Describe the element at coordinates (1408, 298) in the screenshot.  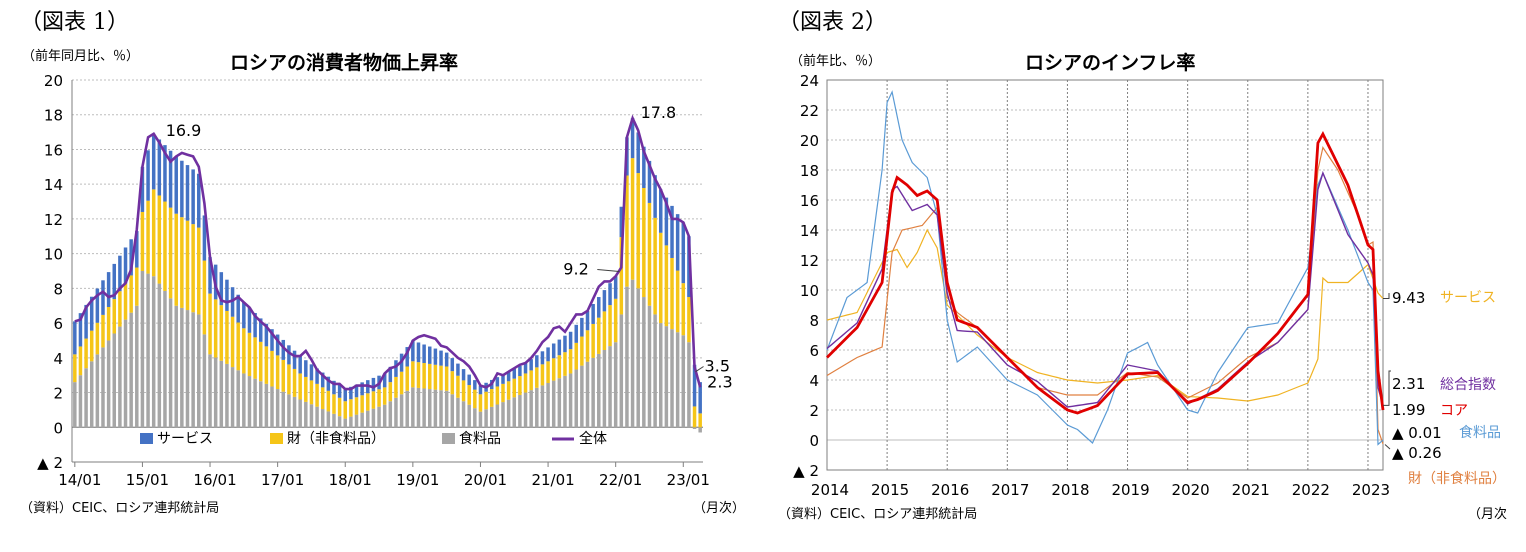
I see `end-label-services-value: 9.43` at that location.